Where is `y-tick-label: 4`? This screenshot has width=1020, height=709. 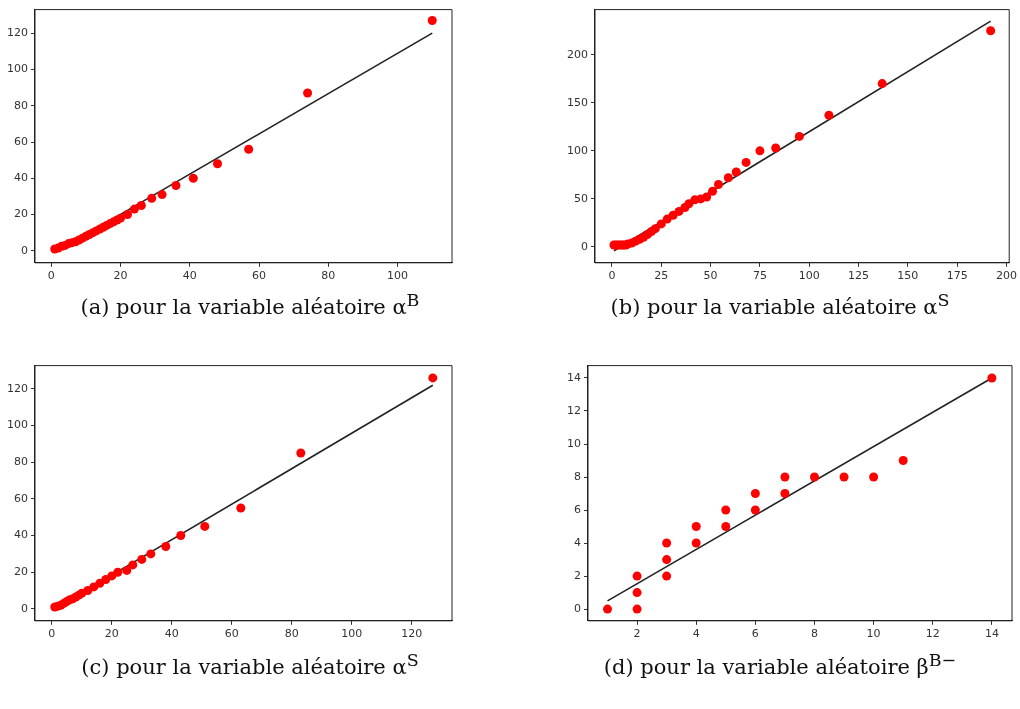 y-tick-label: 4 is located at coordinates (577, 542).